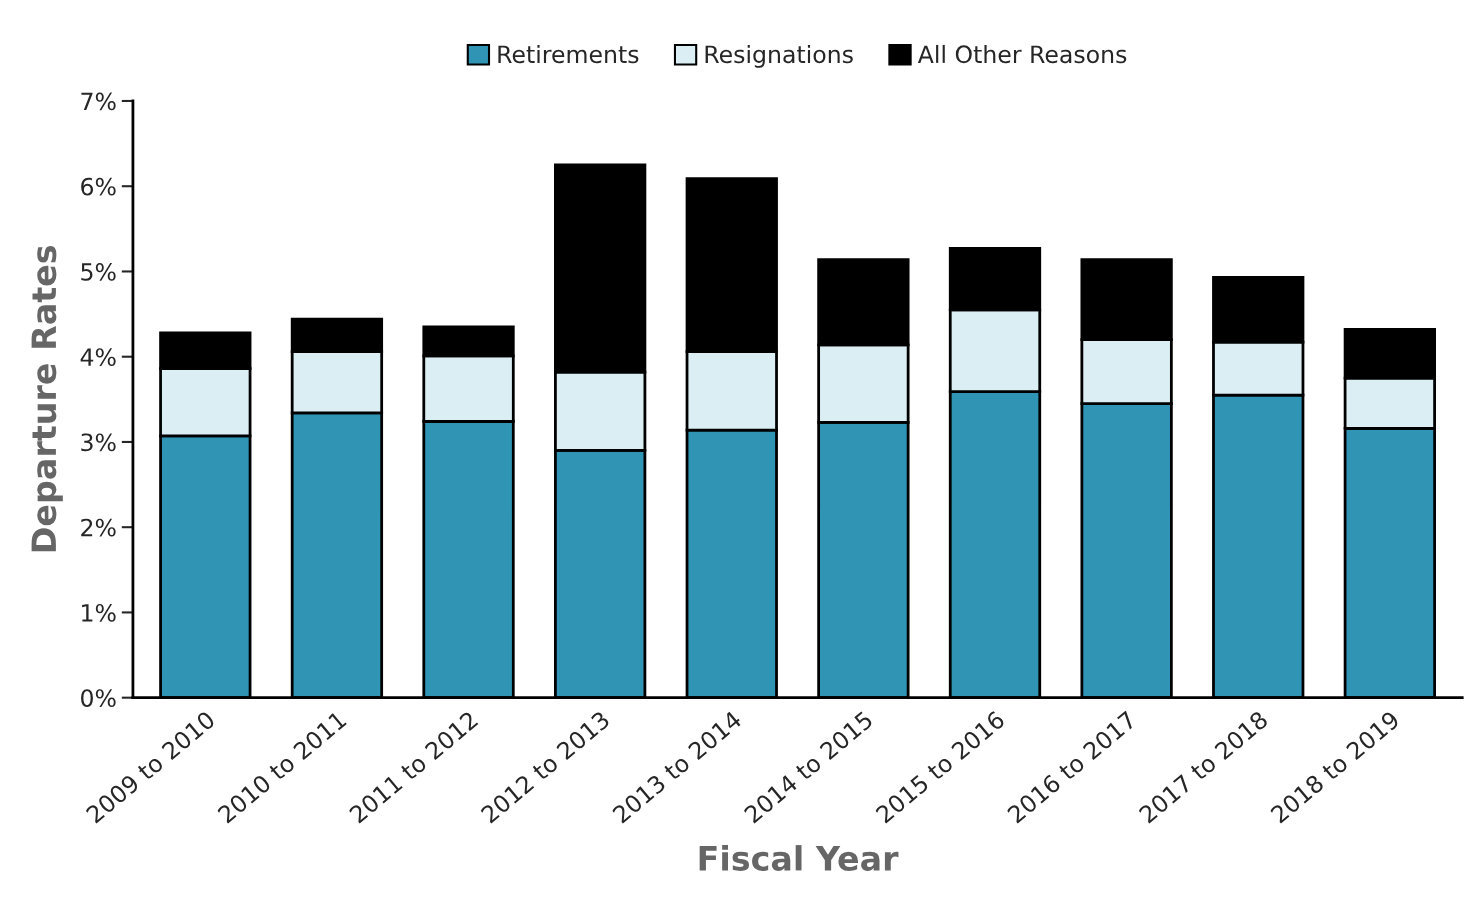 This screenshot has width=1477, height=918. Describe the element at coordinates (1022, 54) in the screenshot. I see `legend-label: All Other Reasons` at that location.